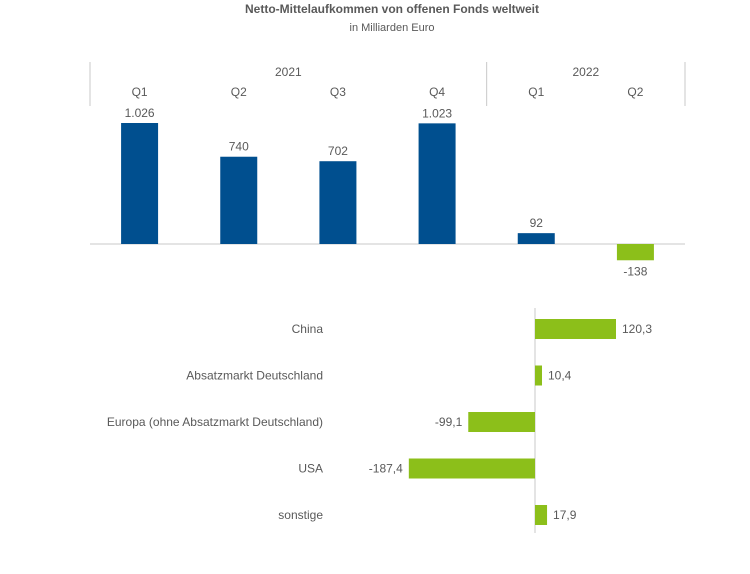 The image size is (750, 574). I want to click on chart-subtitle: in Milliarden Euro, so click(392, 28).